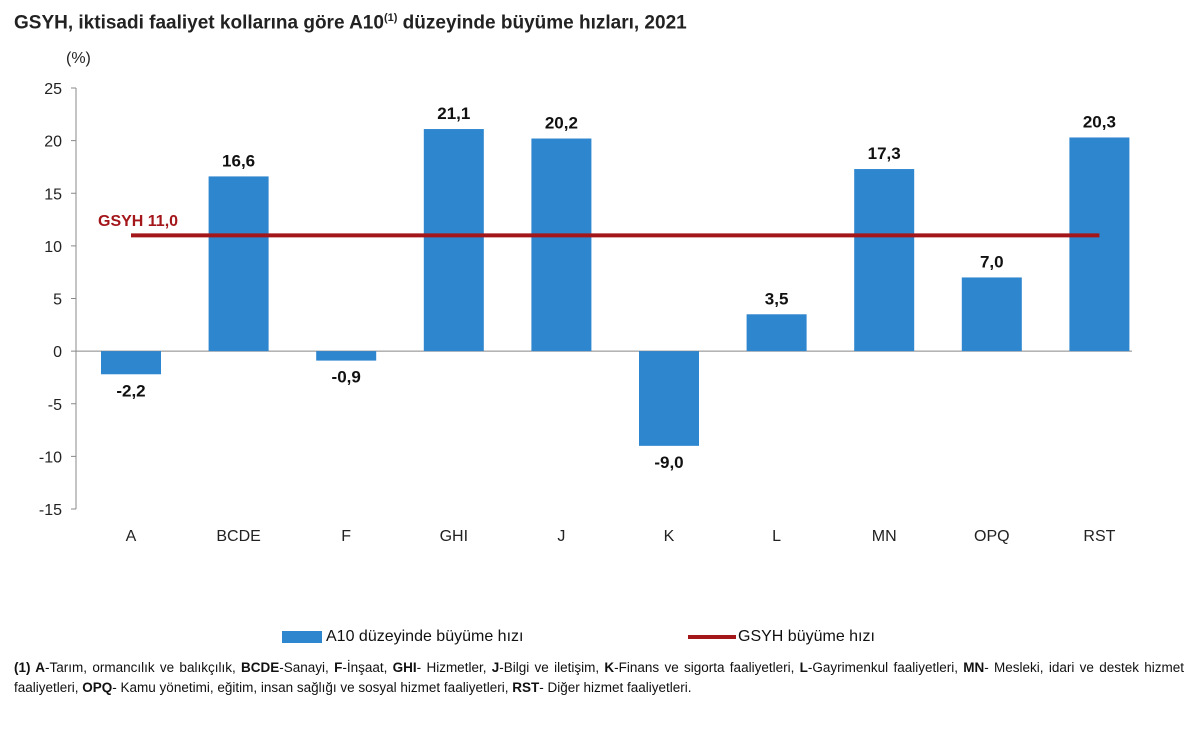 Image resolution: width=1200 pixels, height=745 pixels. I want to click on bar-BCDE, so click(238, 264).